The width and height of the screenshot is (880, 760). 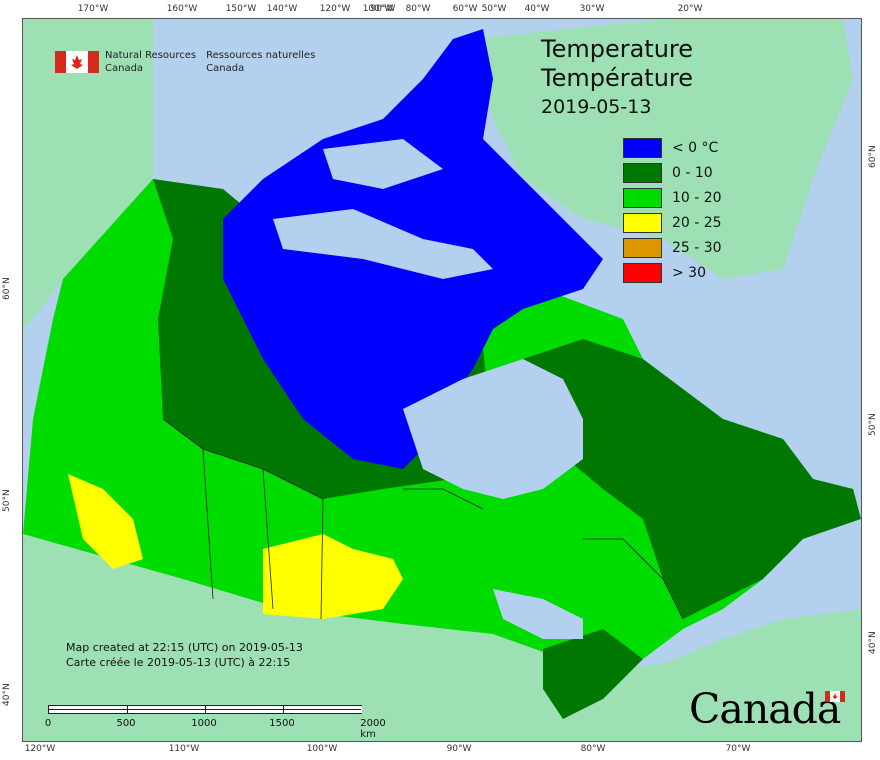 I want to click on lon-label-bottom: 120°W, so click(x=40, y=749).